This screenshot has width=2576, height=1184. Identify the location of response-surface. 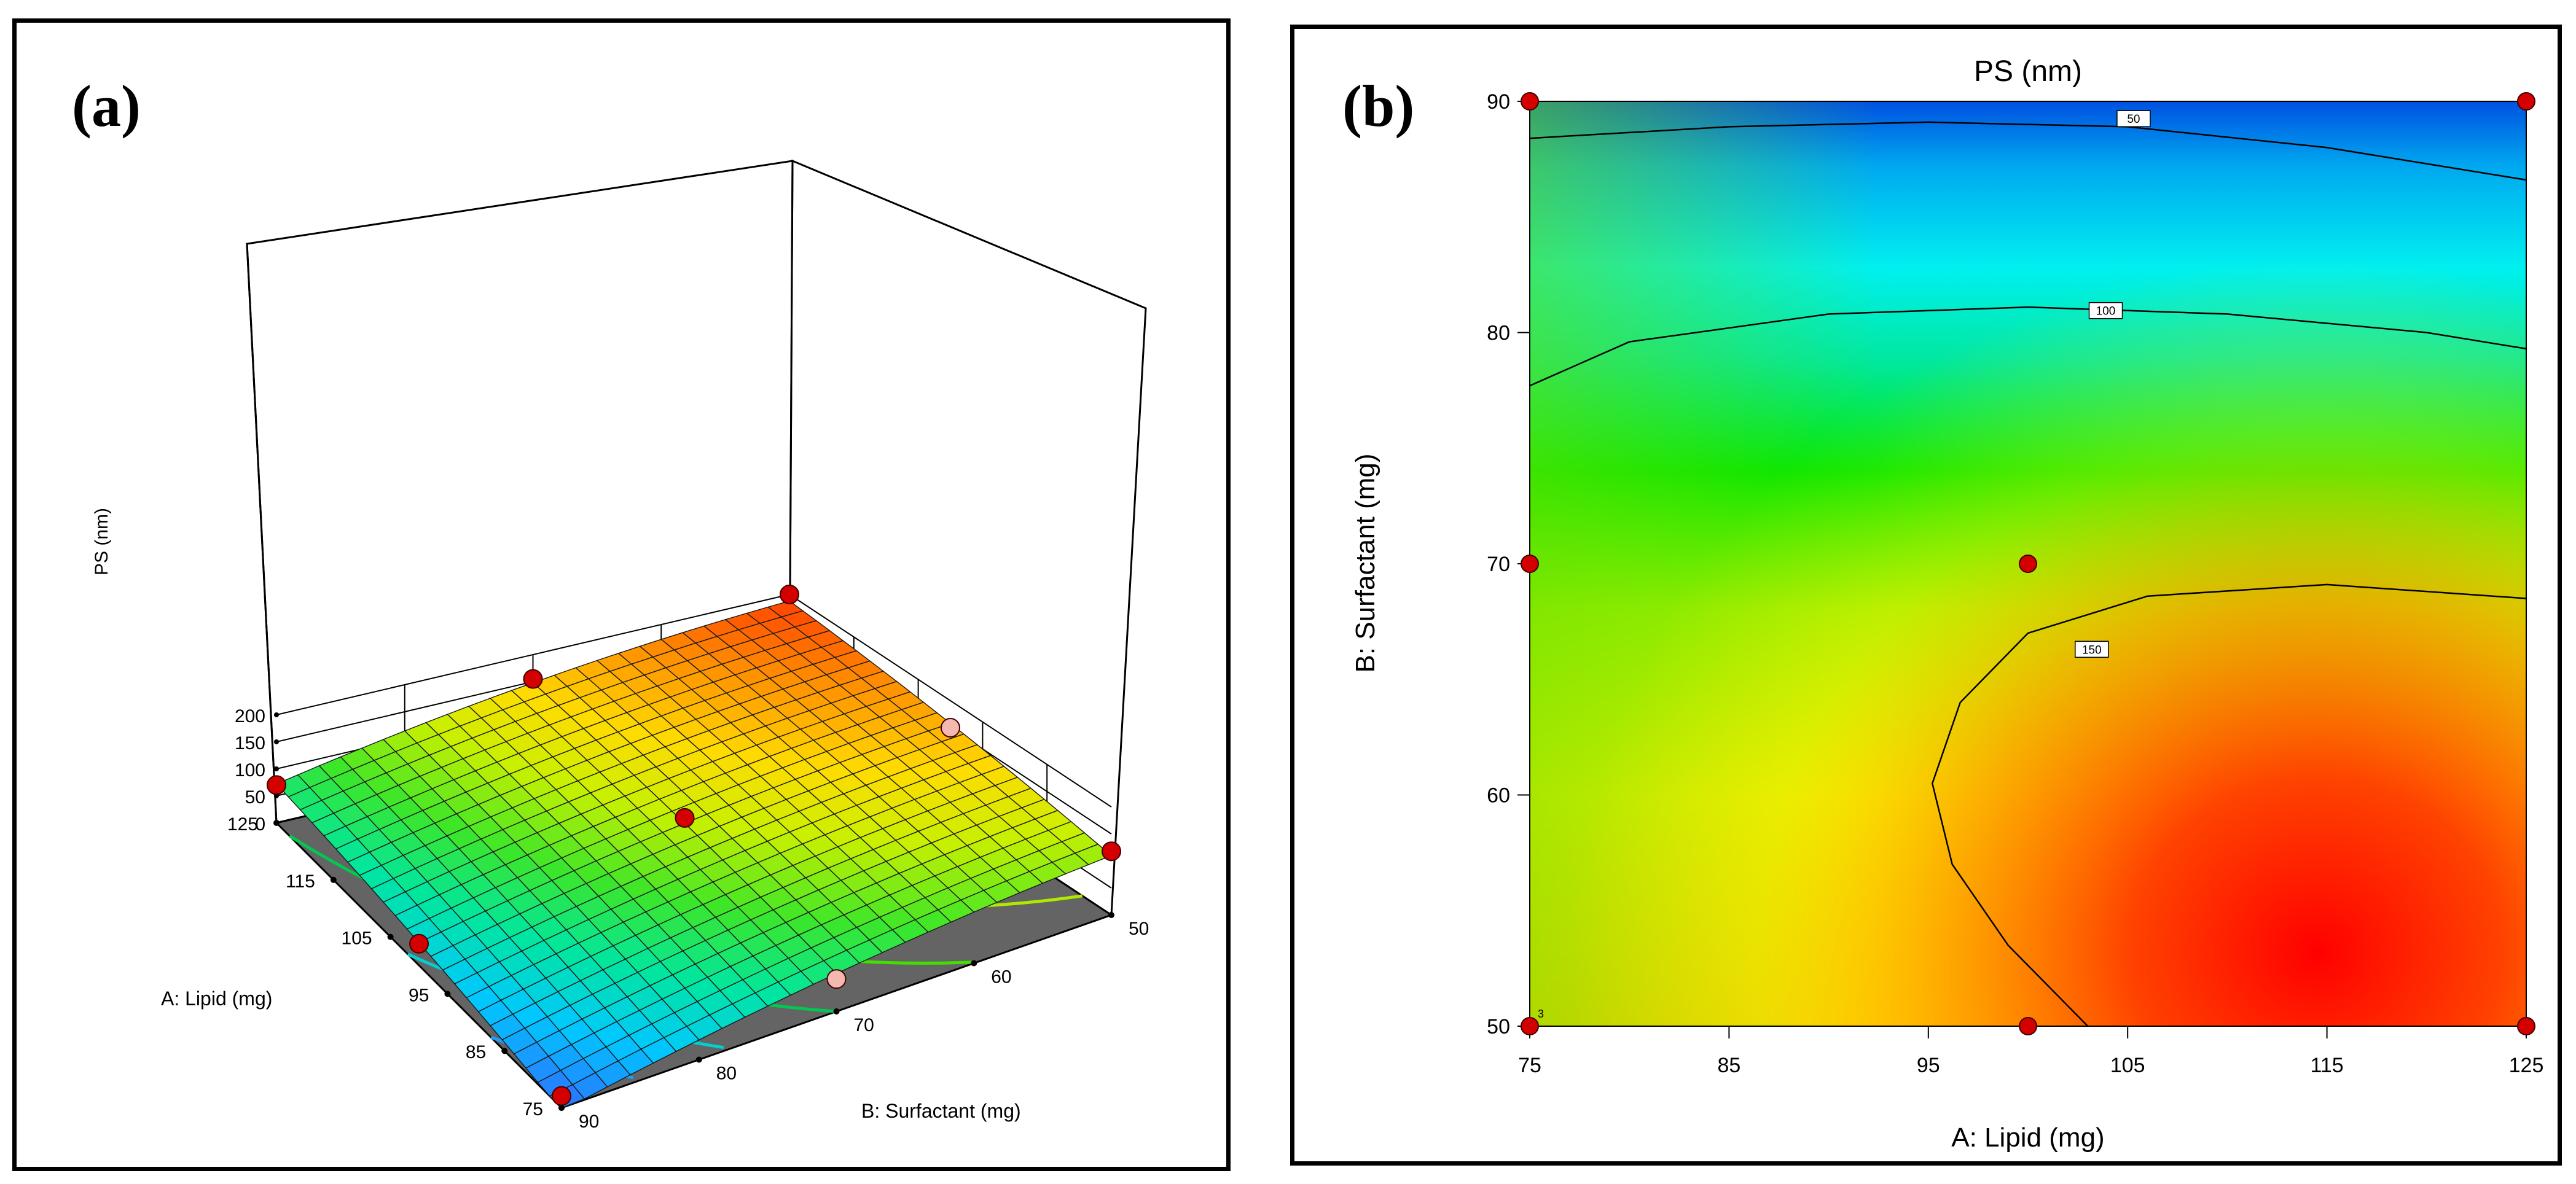
(694, 854).